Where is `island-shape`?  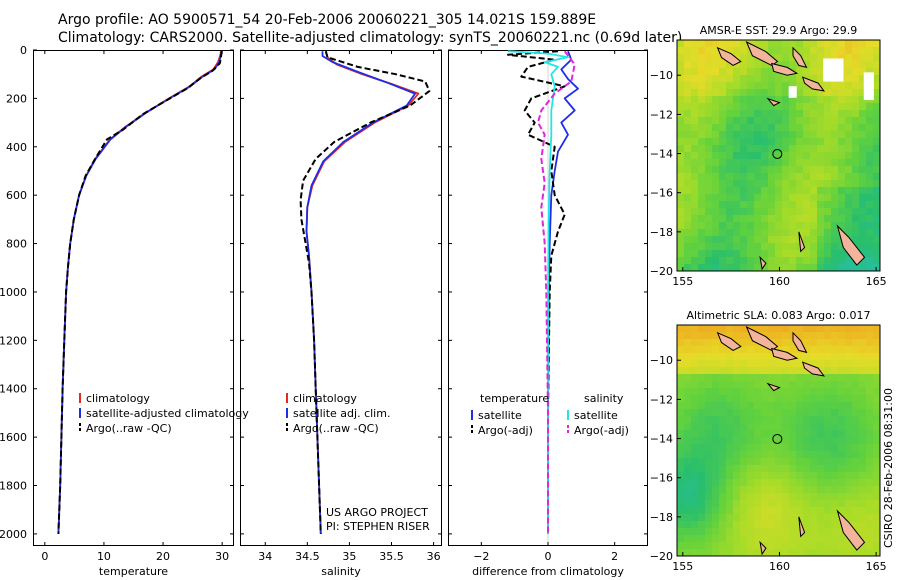 island-shape is located at coordinates (729, 56).